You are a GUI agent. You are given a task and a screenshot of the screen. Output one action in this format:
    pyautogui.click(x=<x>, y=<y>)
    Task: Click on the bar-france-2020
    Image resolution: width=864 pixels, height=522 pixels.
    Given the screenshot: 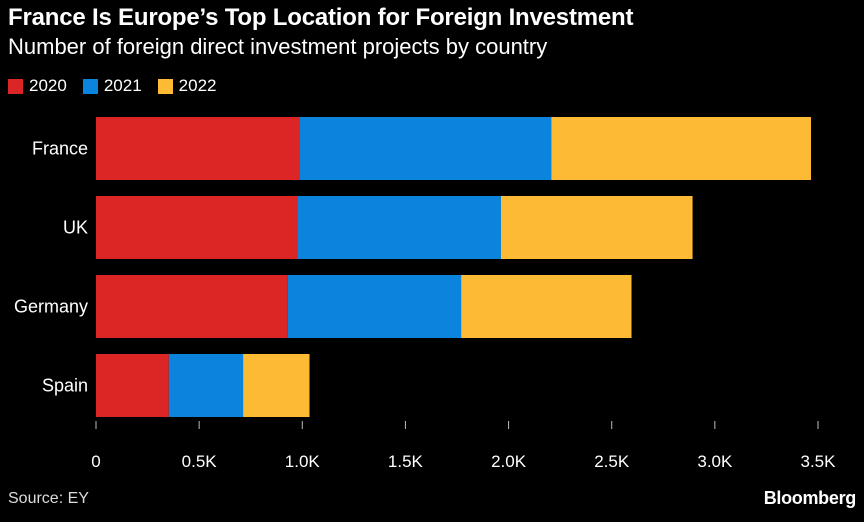 What is the action you would take?
    pyautogui.click(x=198, y=148)
    